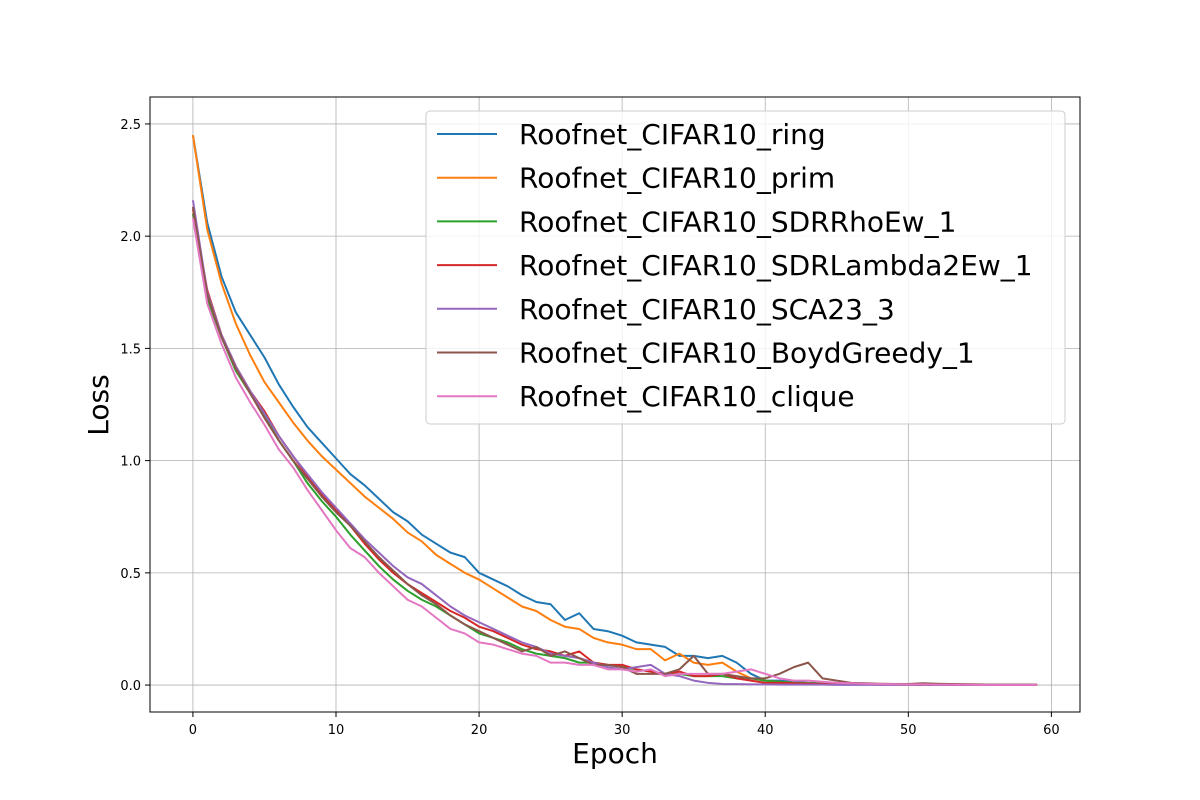  What do you see at coordinates (765, 730) in the screenshot?
I see `x-tick-label: 40` at bounding box center [765, 730].